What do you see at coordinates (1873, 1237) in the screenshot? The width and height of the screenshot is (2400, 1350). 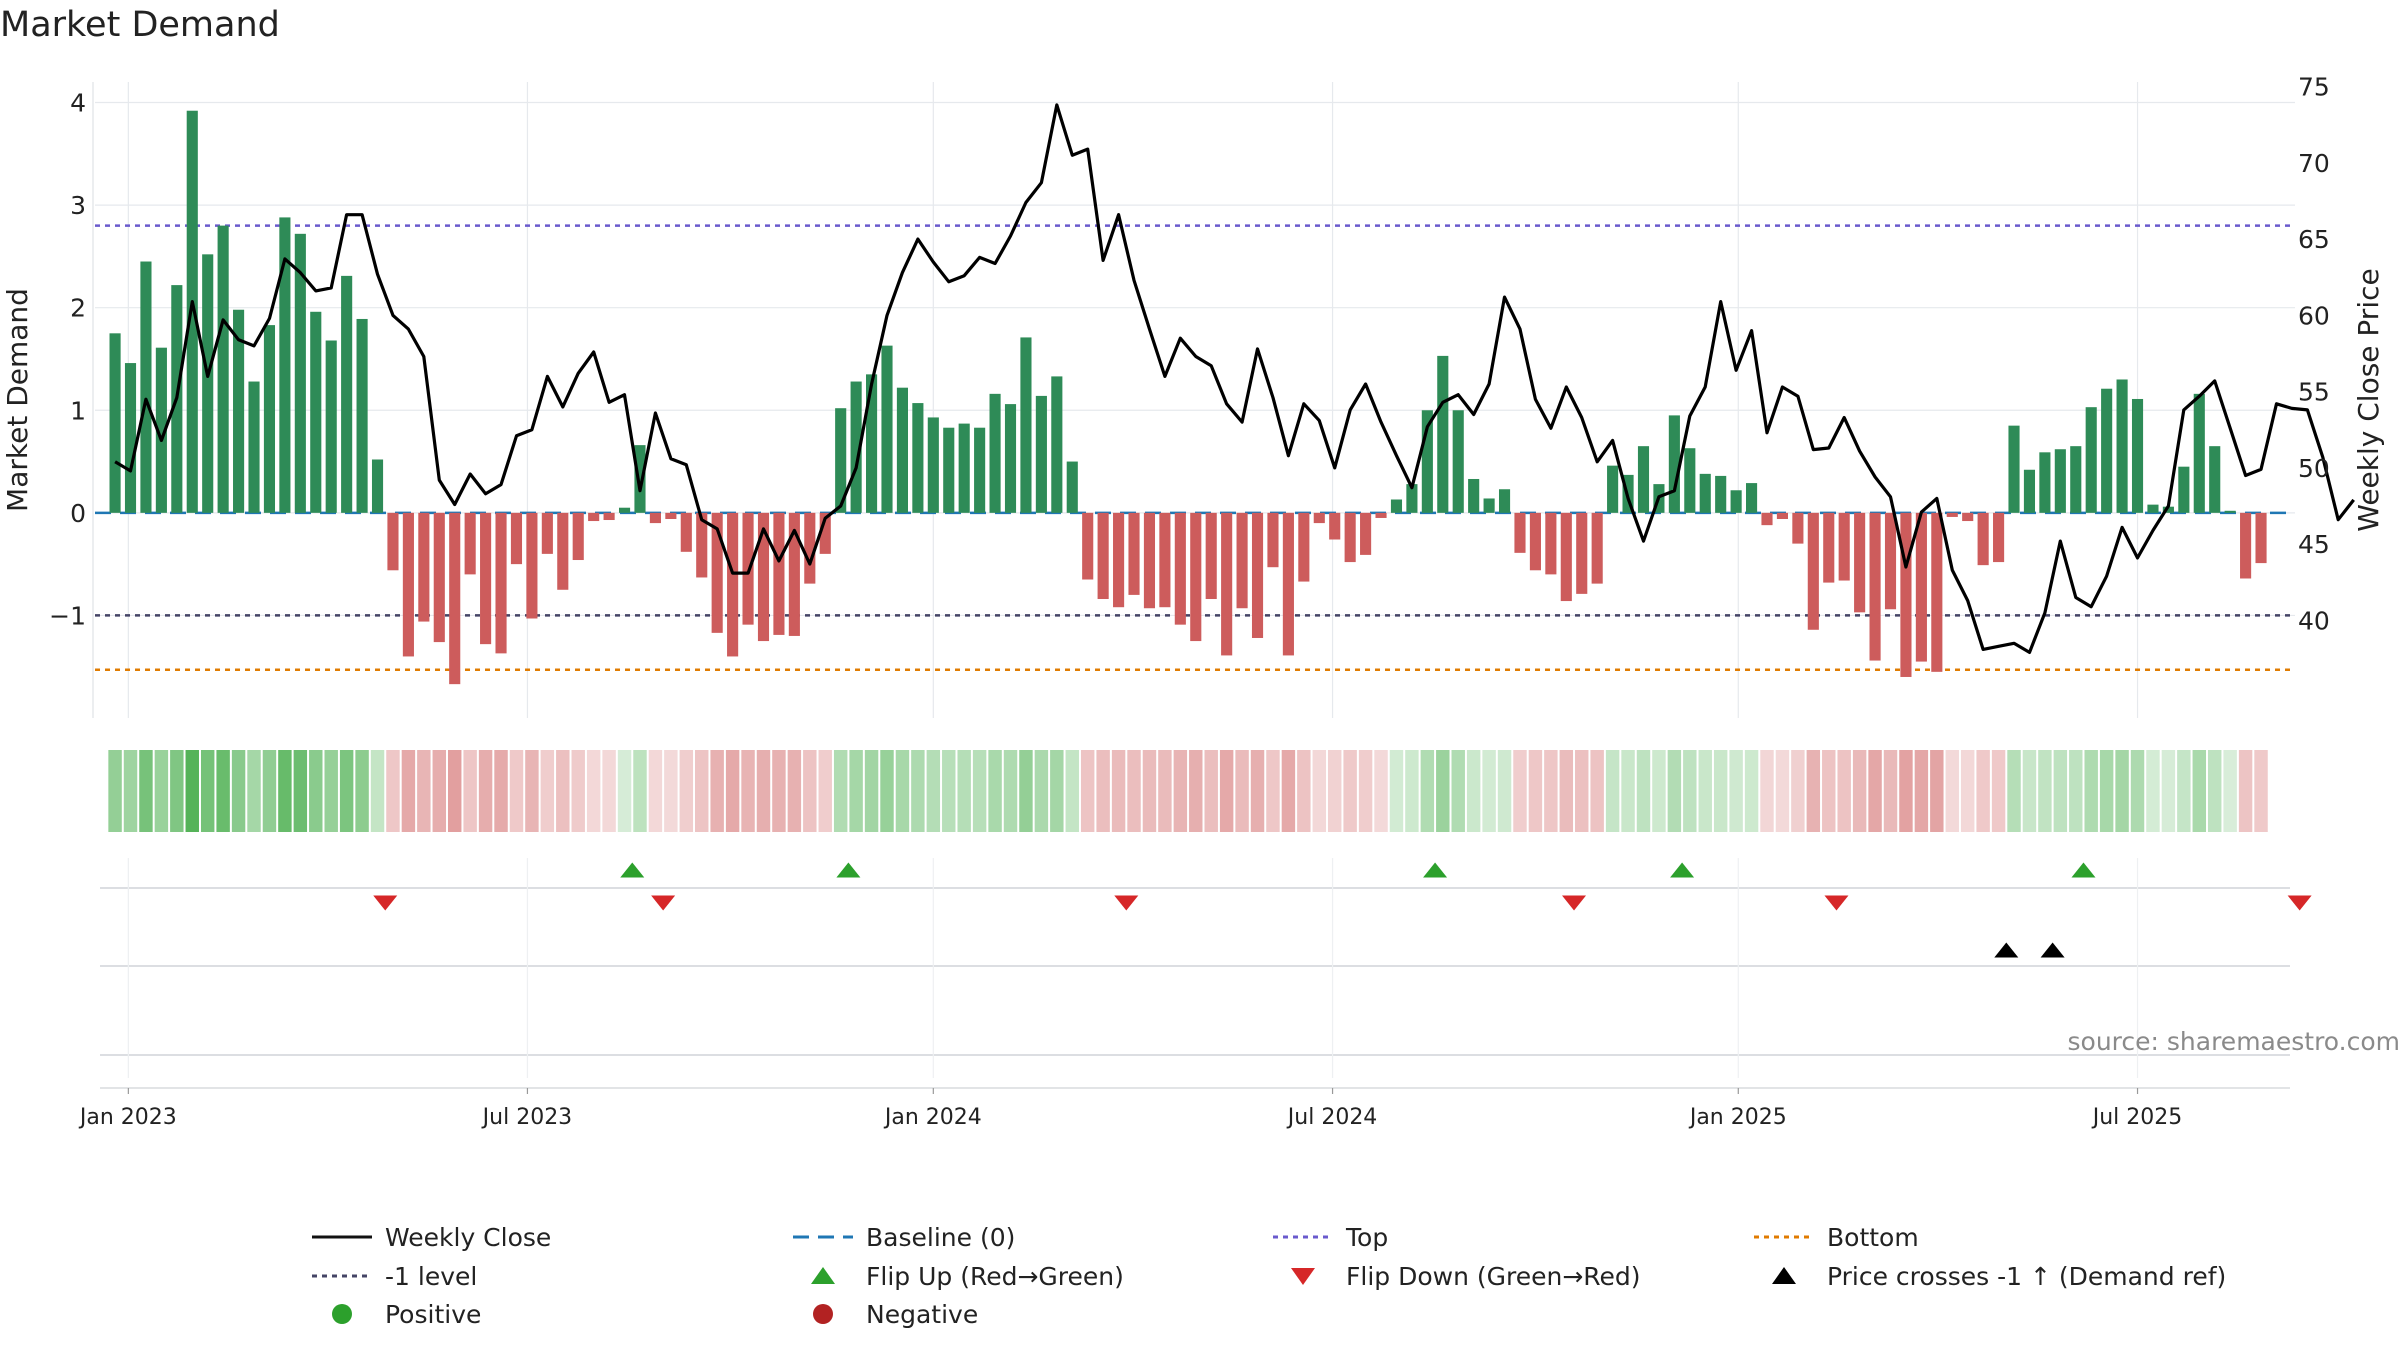 I see `legend-label: Bottom` at bounding box center [1873, 1237].